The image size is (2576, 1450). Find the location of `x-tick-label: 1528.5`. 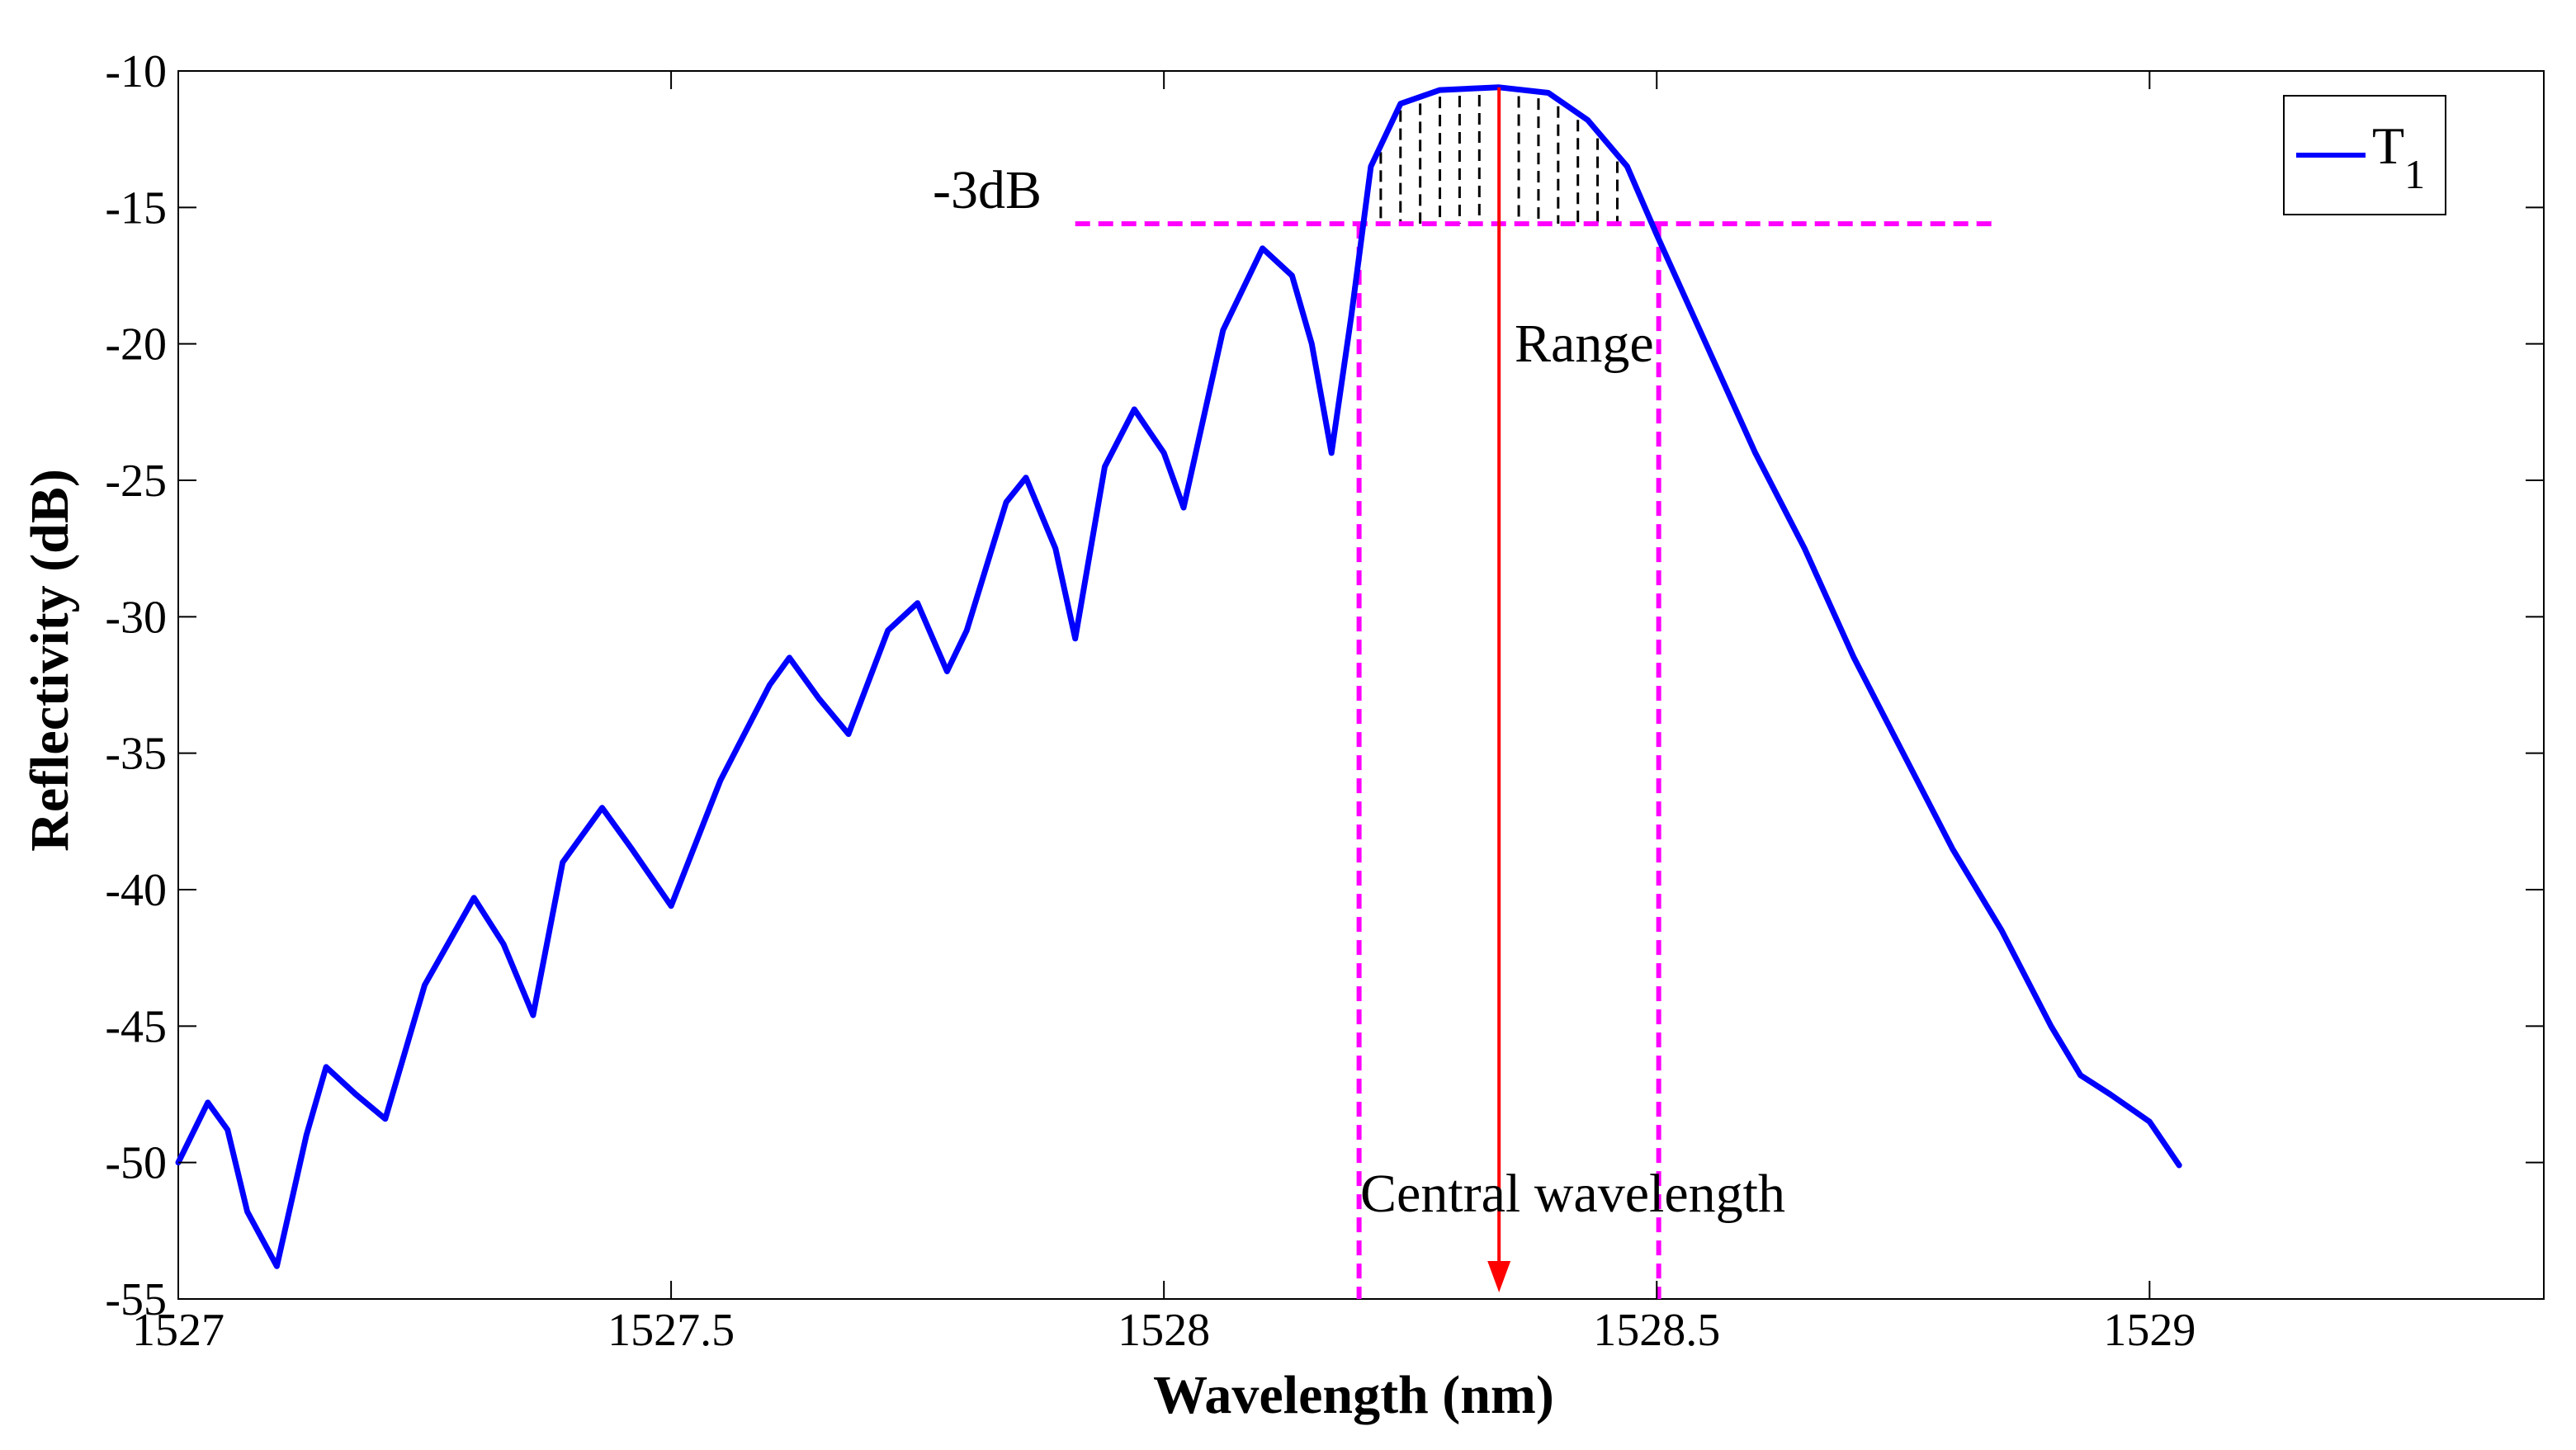

x-tick-label: 1528.5 is located at coordinates (1656, 1330).